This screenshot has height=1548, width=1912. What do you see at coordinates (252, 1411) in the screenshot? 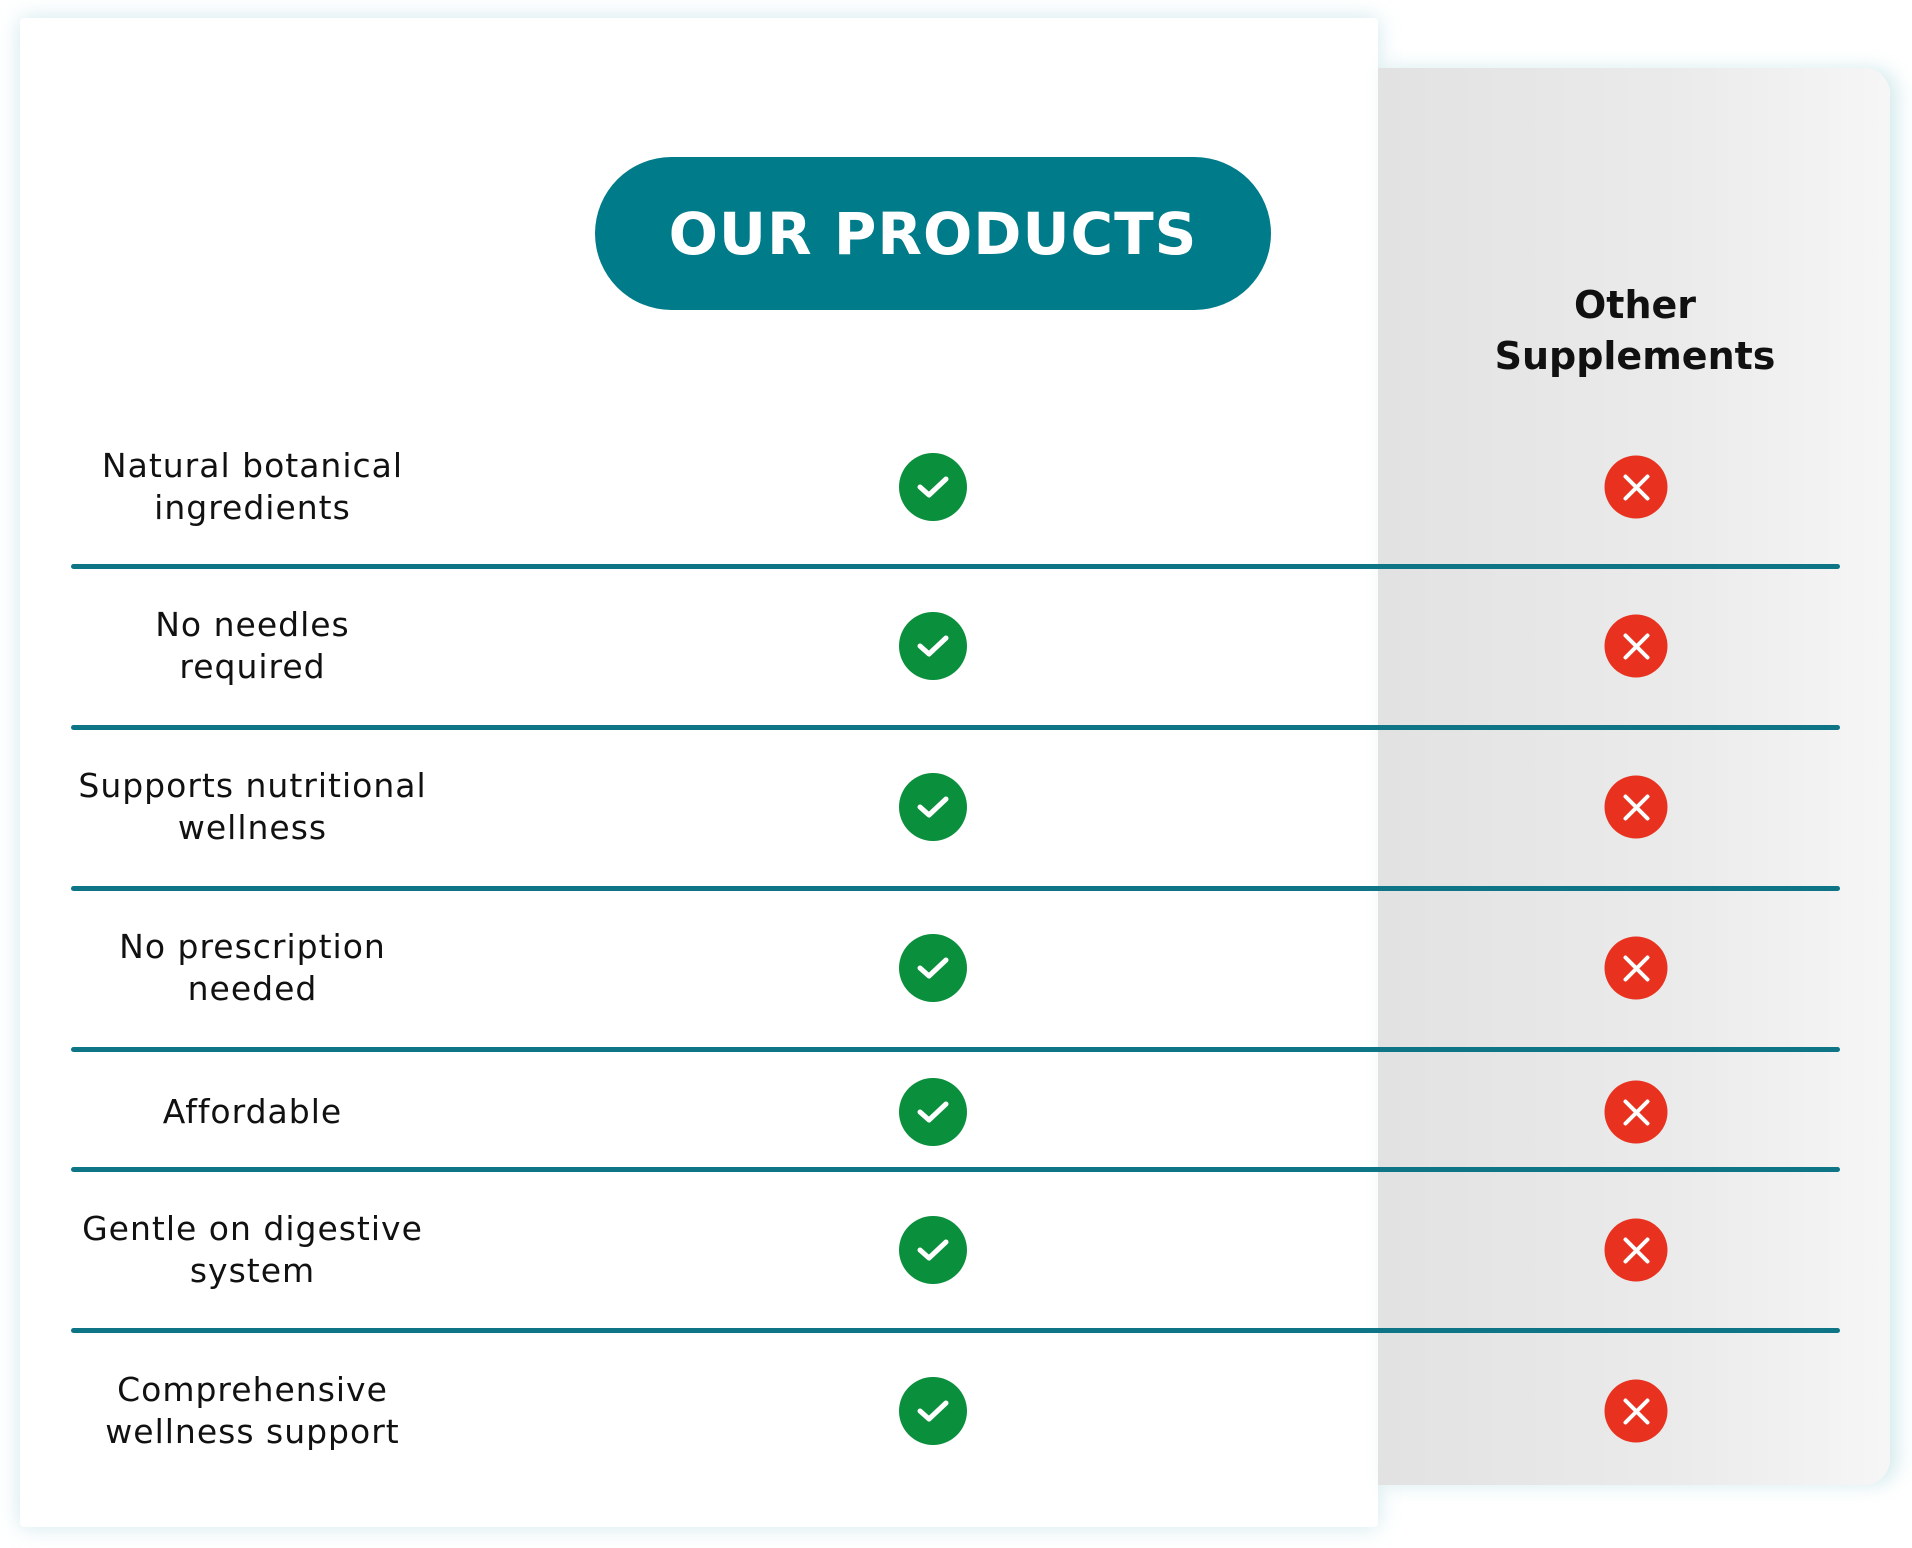
I see `feature-label: Comprehensive wellness support` at bounding box center [252, 1411].